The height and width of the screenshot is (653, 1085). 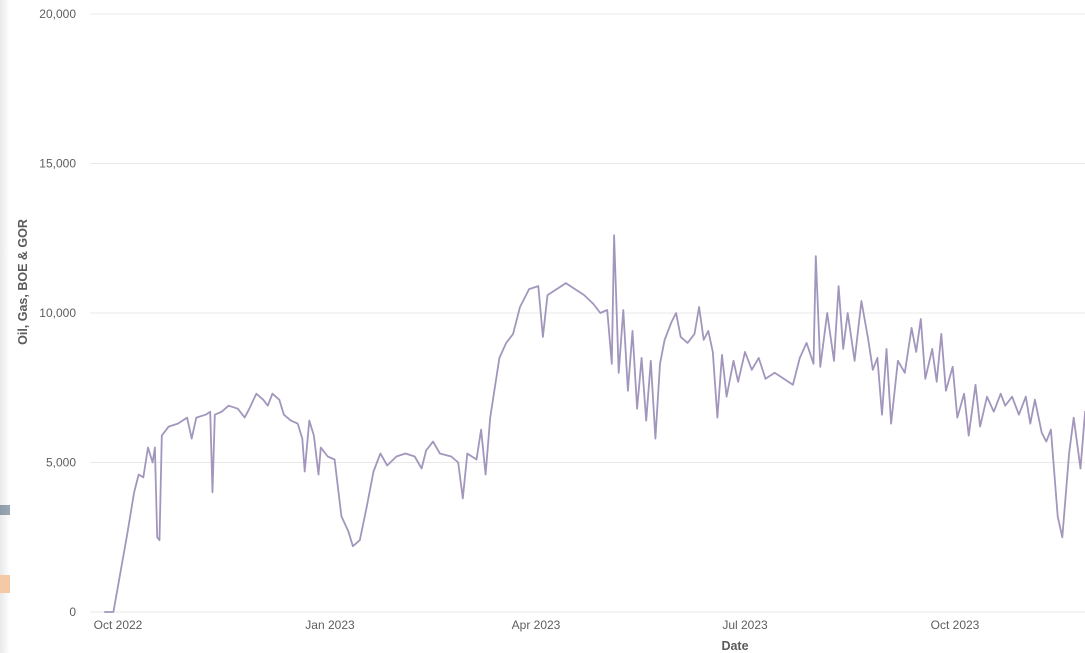 What do you see at coordinates (57, 14) in the screenshot?
I see `y-tick-label: 20,000` at bounding box center [57, 14].